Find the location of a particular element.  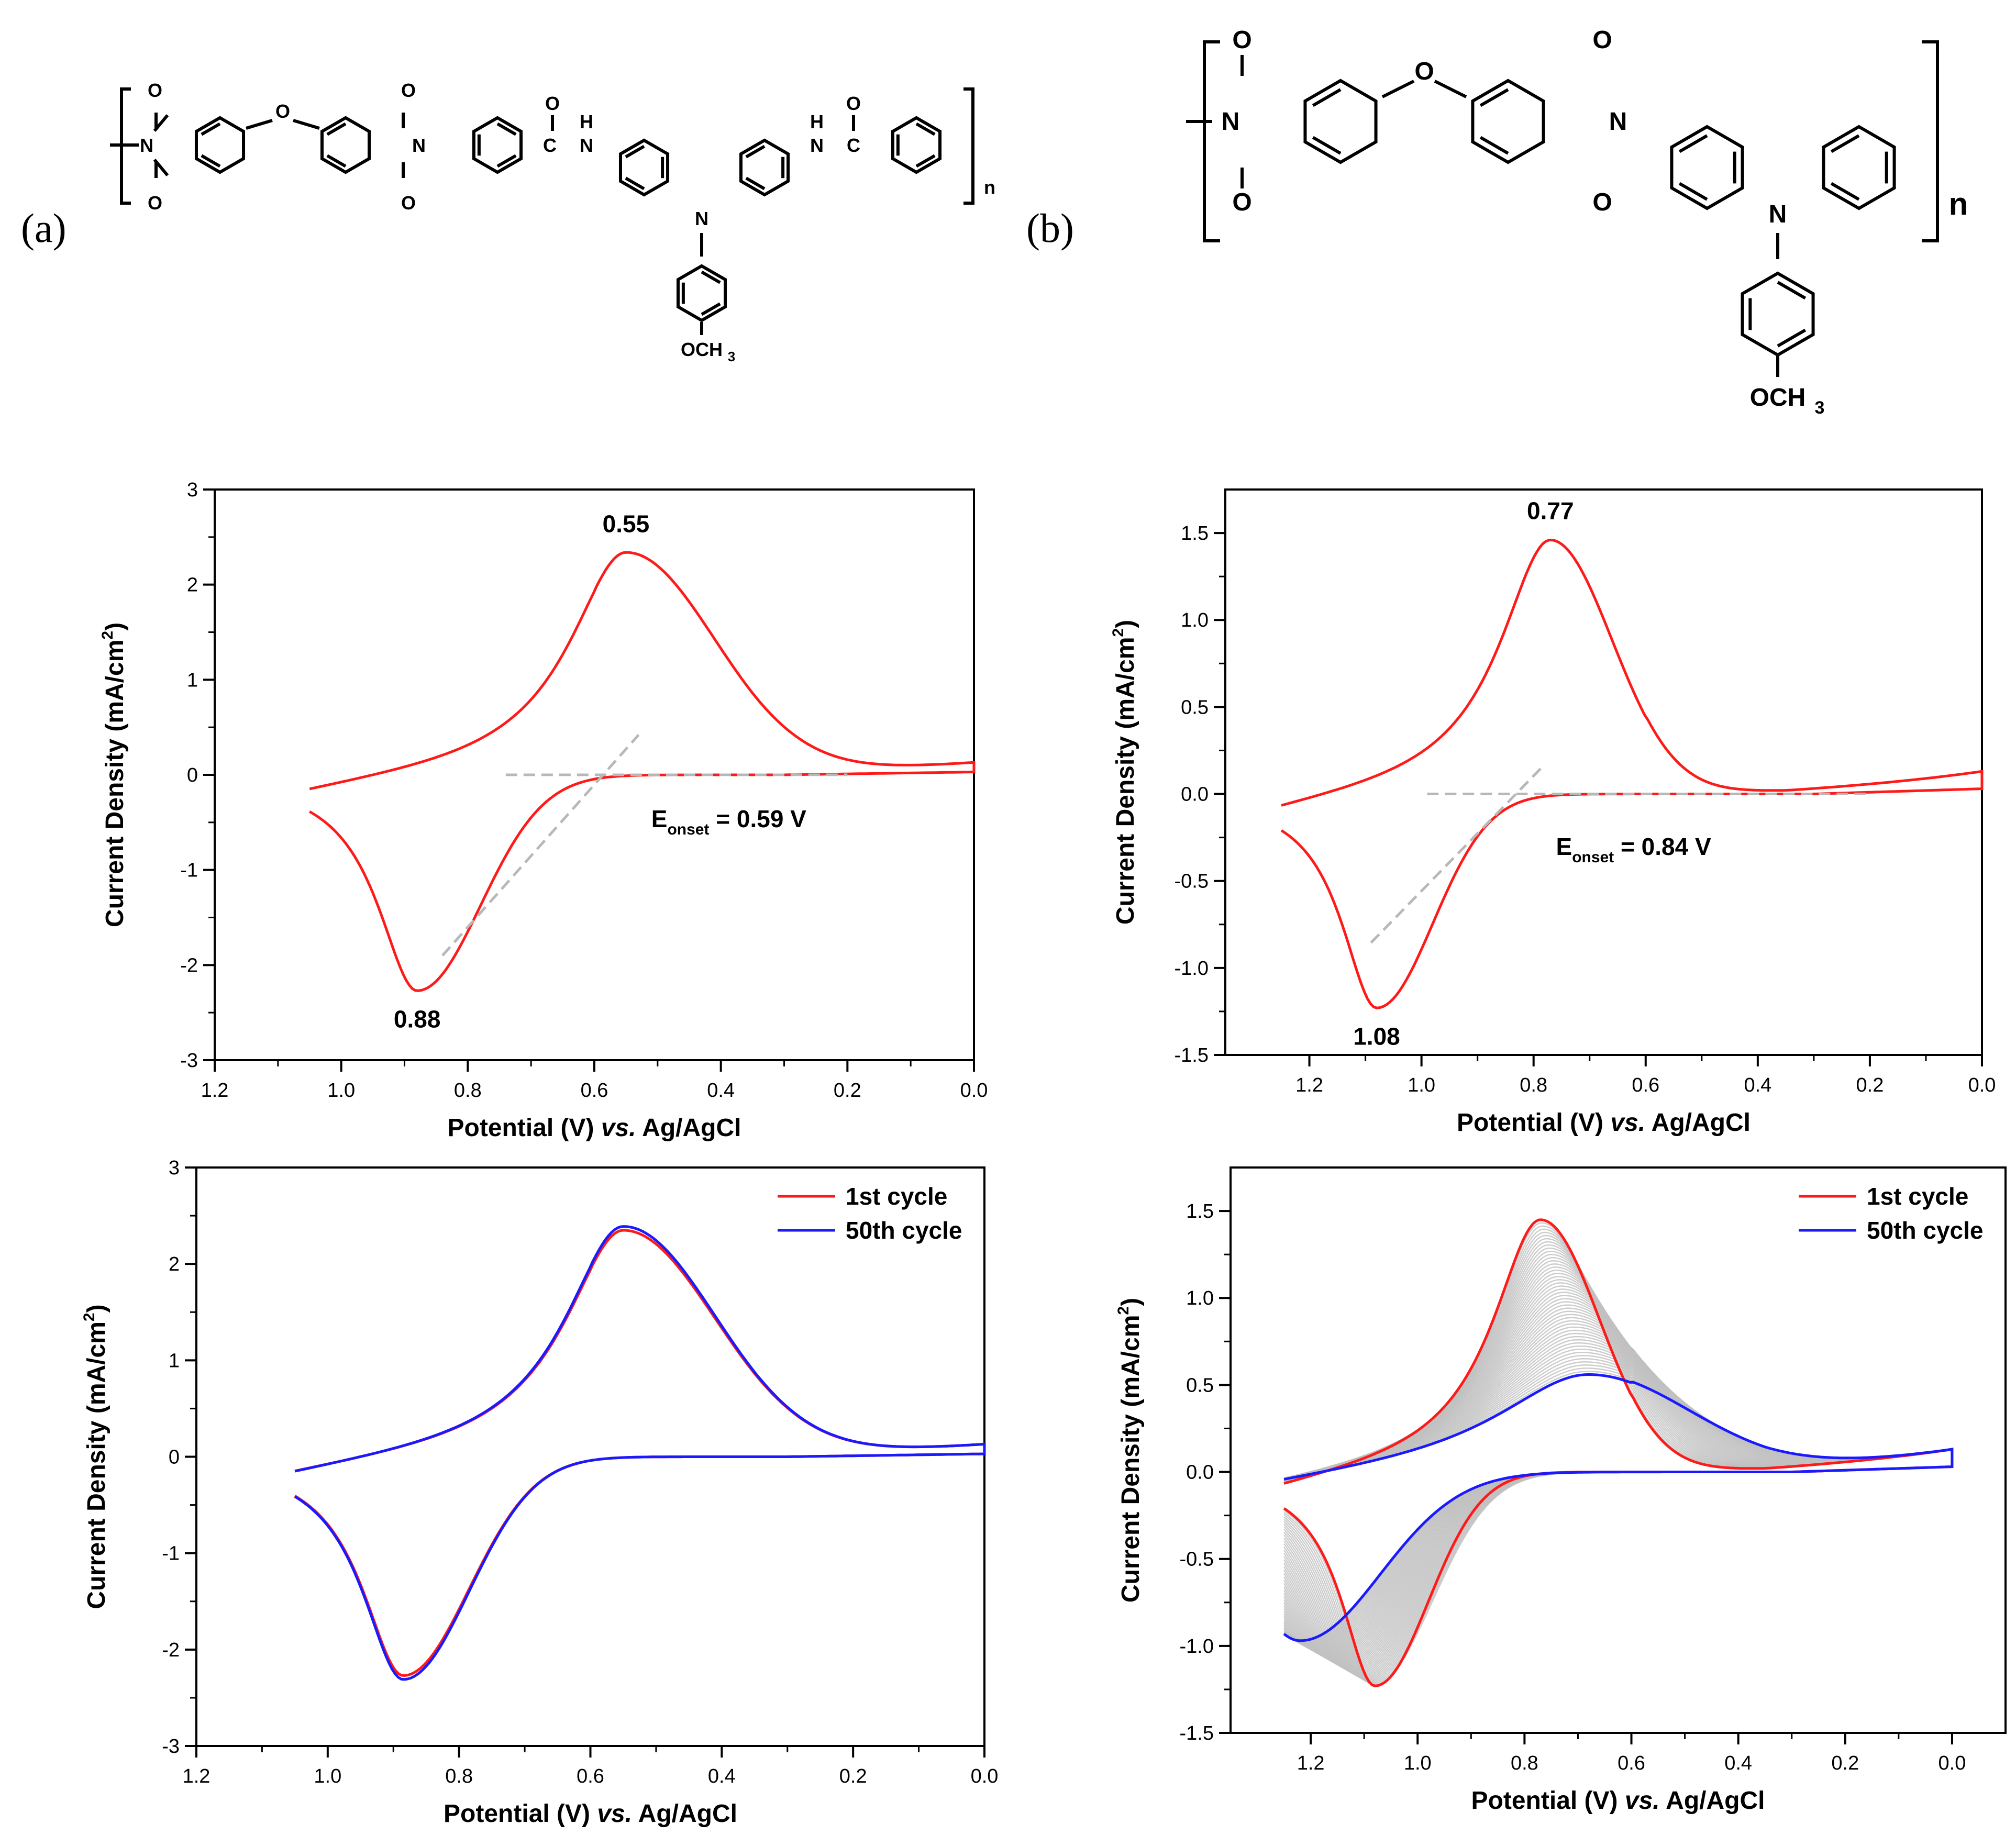

panel-label-a: (a) is located at coordinates (44, 228).